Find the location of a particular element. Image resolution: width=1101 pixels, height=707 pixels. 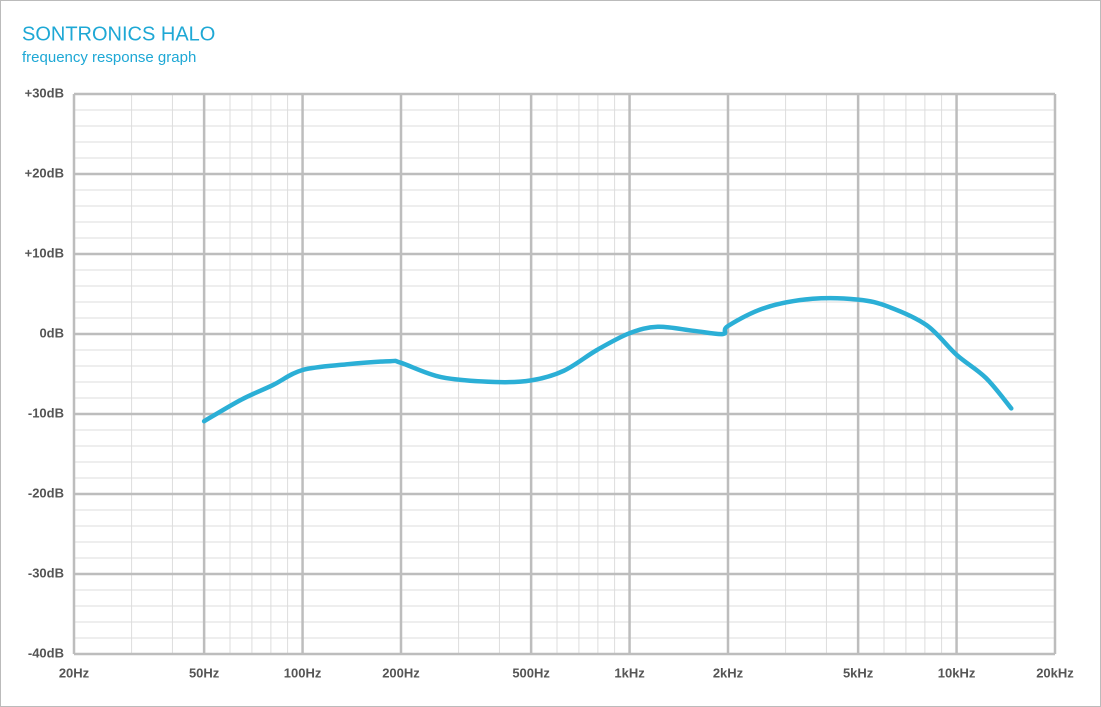

x-tick-label: 50Hz is located at coordinates (204, 672).